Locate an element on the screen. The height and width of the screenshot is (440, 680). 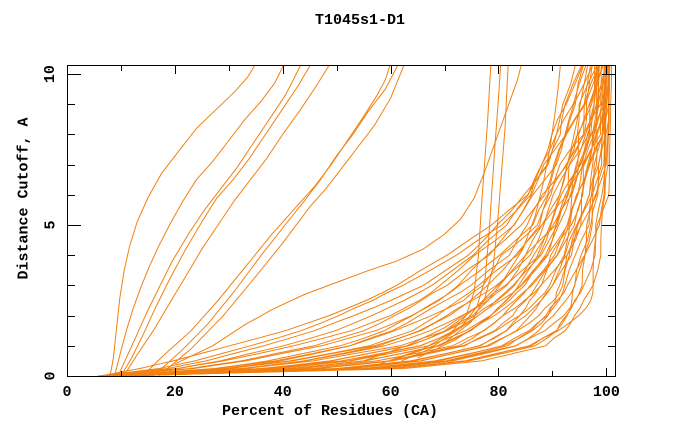
x-tick-label: 80 is located at coordinates (498, 392).